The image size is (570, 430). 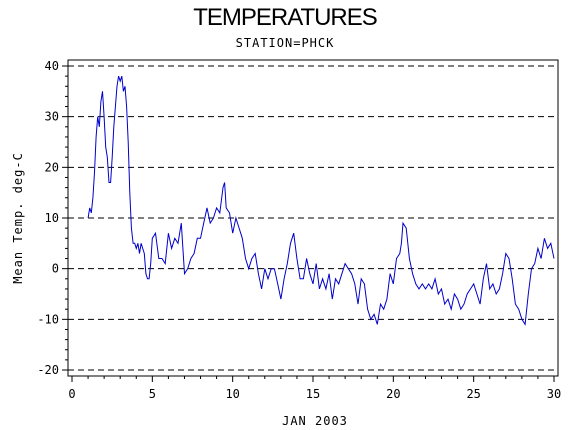 What do you see at coordinates (18, 218) in the screenshot?
I see `y-axis-label: Mean Temp. deg-C` at bounding box center [18, 218].